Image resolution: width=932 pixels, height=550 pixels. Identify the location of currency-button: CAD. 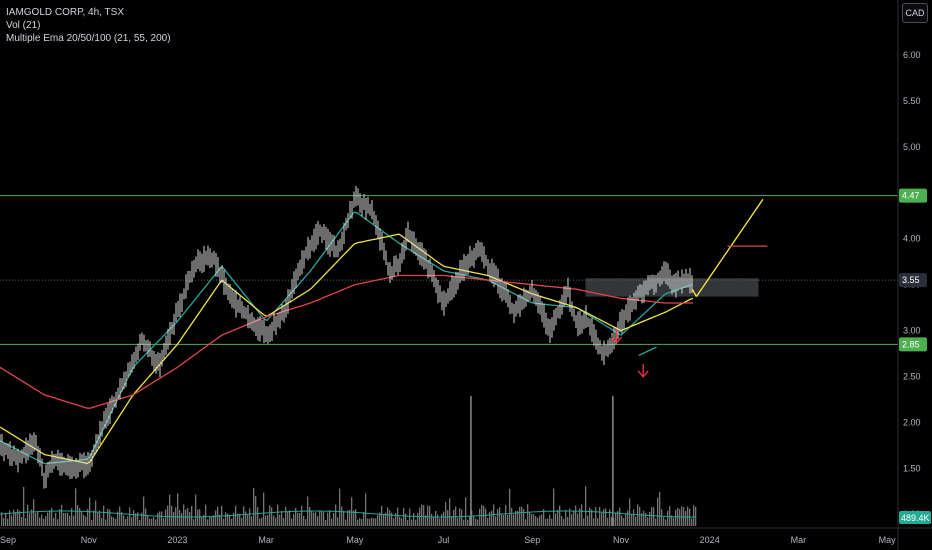
(915, 13).